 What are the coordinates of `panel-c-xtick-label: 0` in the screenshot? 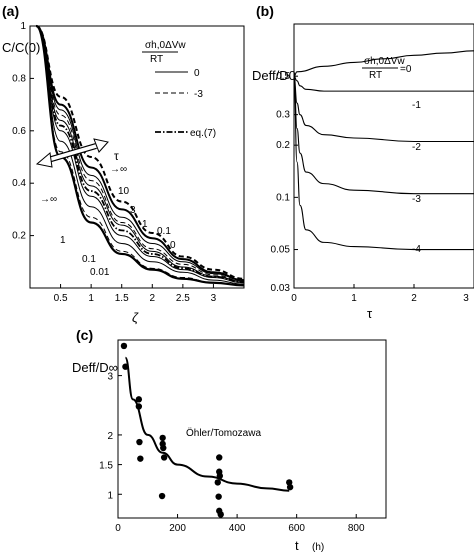 It's located at (118, 528).